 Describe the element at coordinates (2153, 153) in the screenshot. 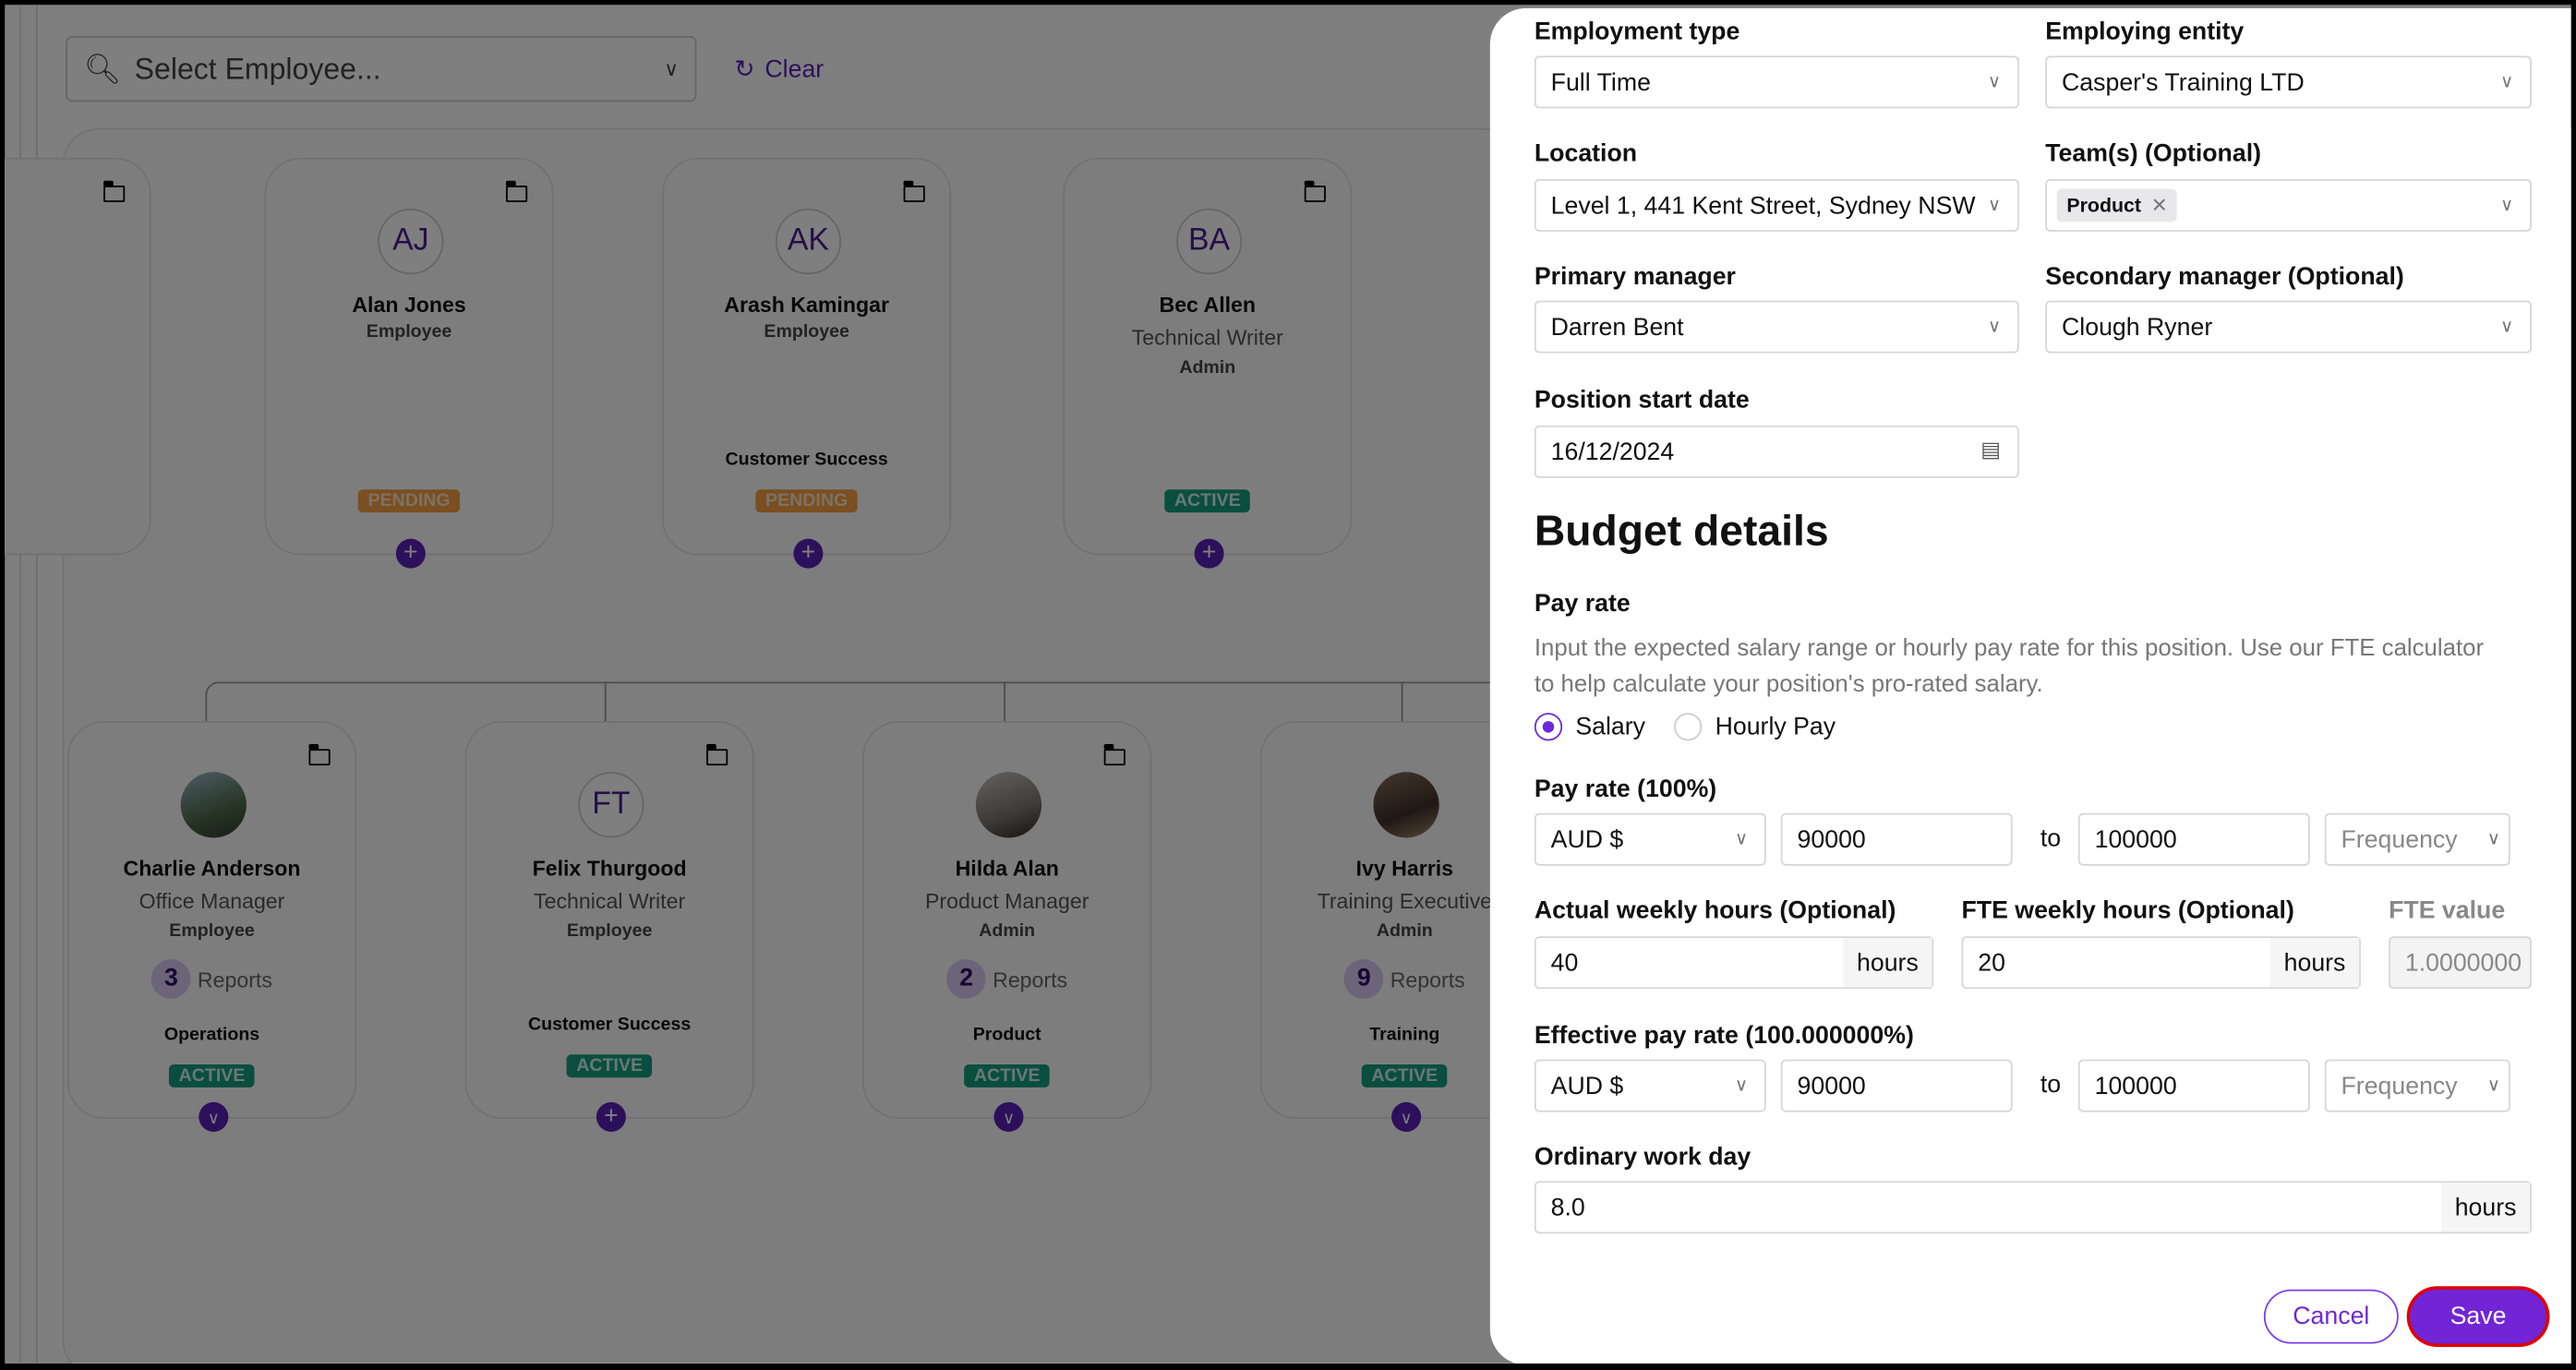

I see `teams-label: Team(s) (Optional)` at that location.